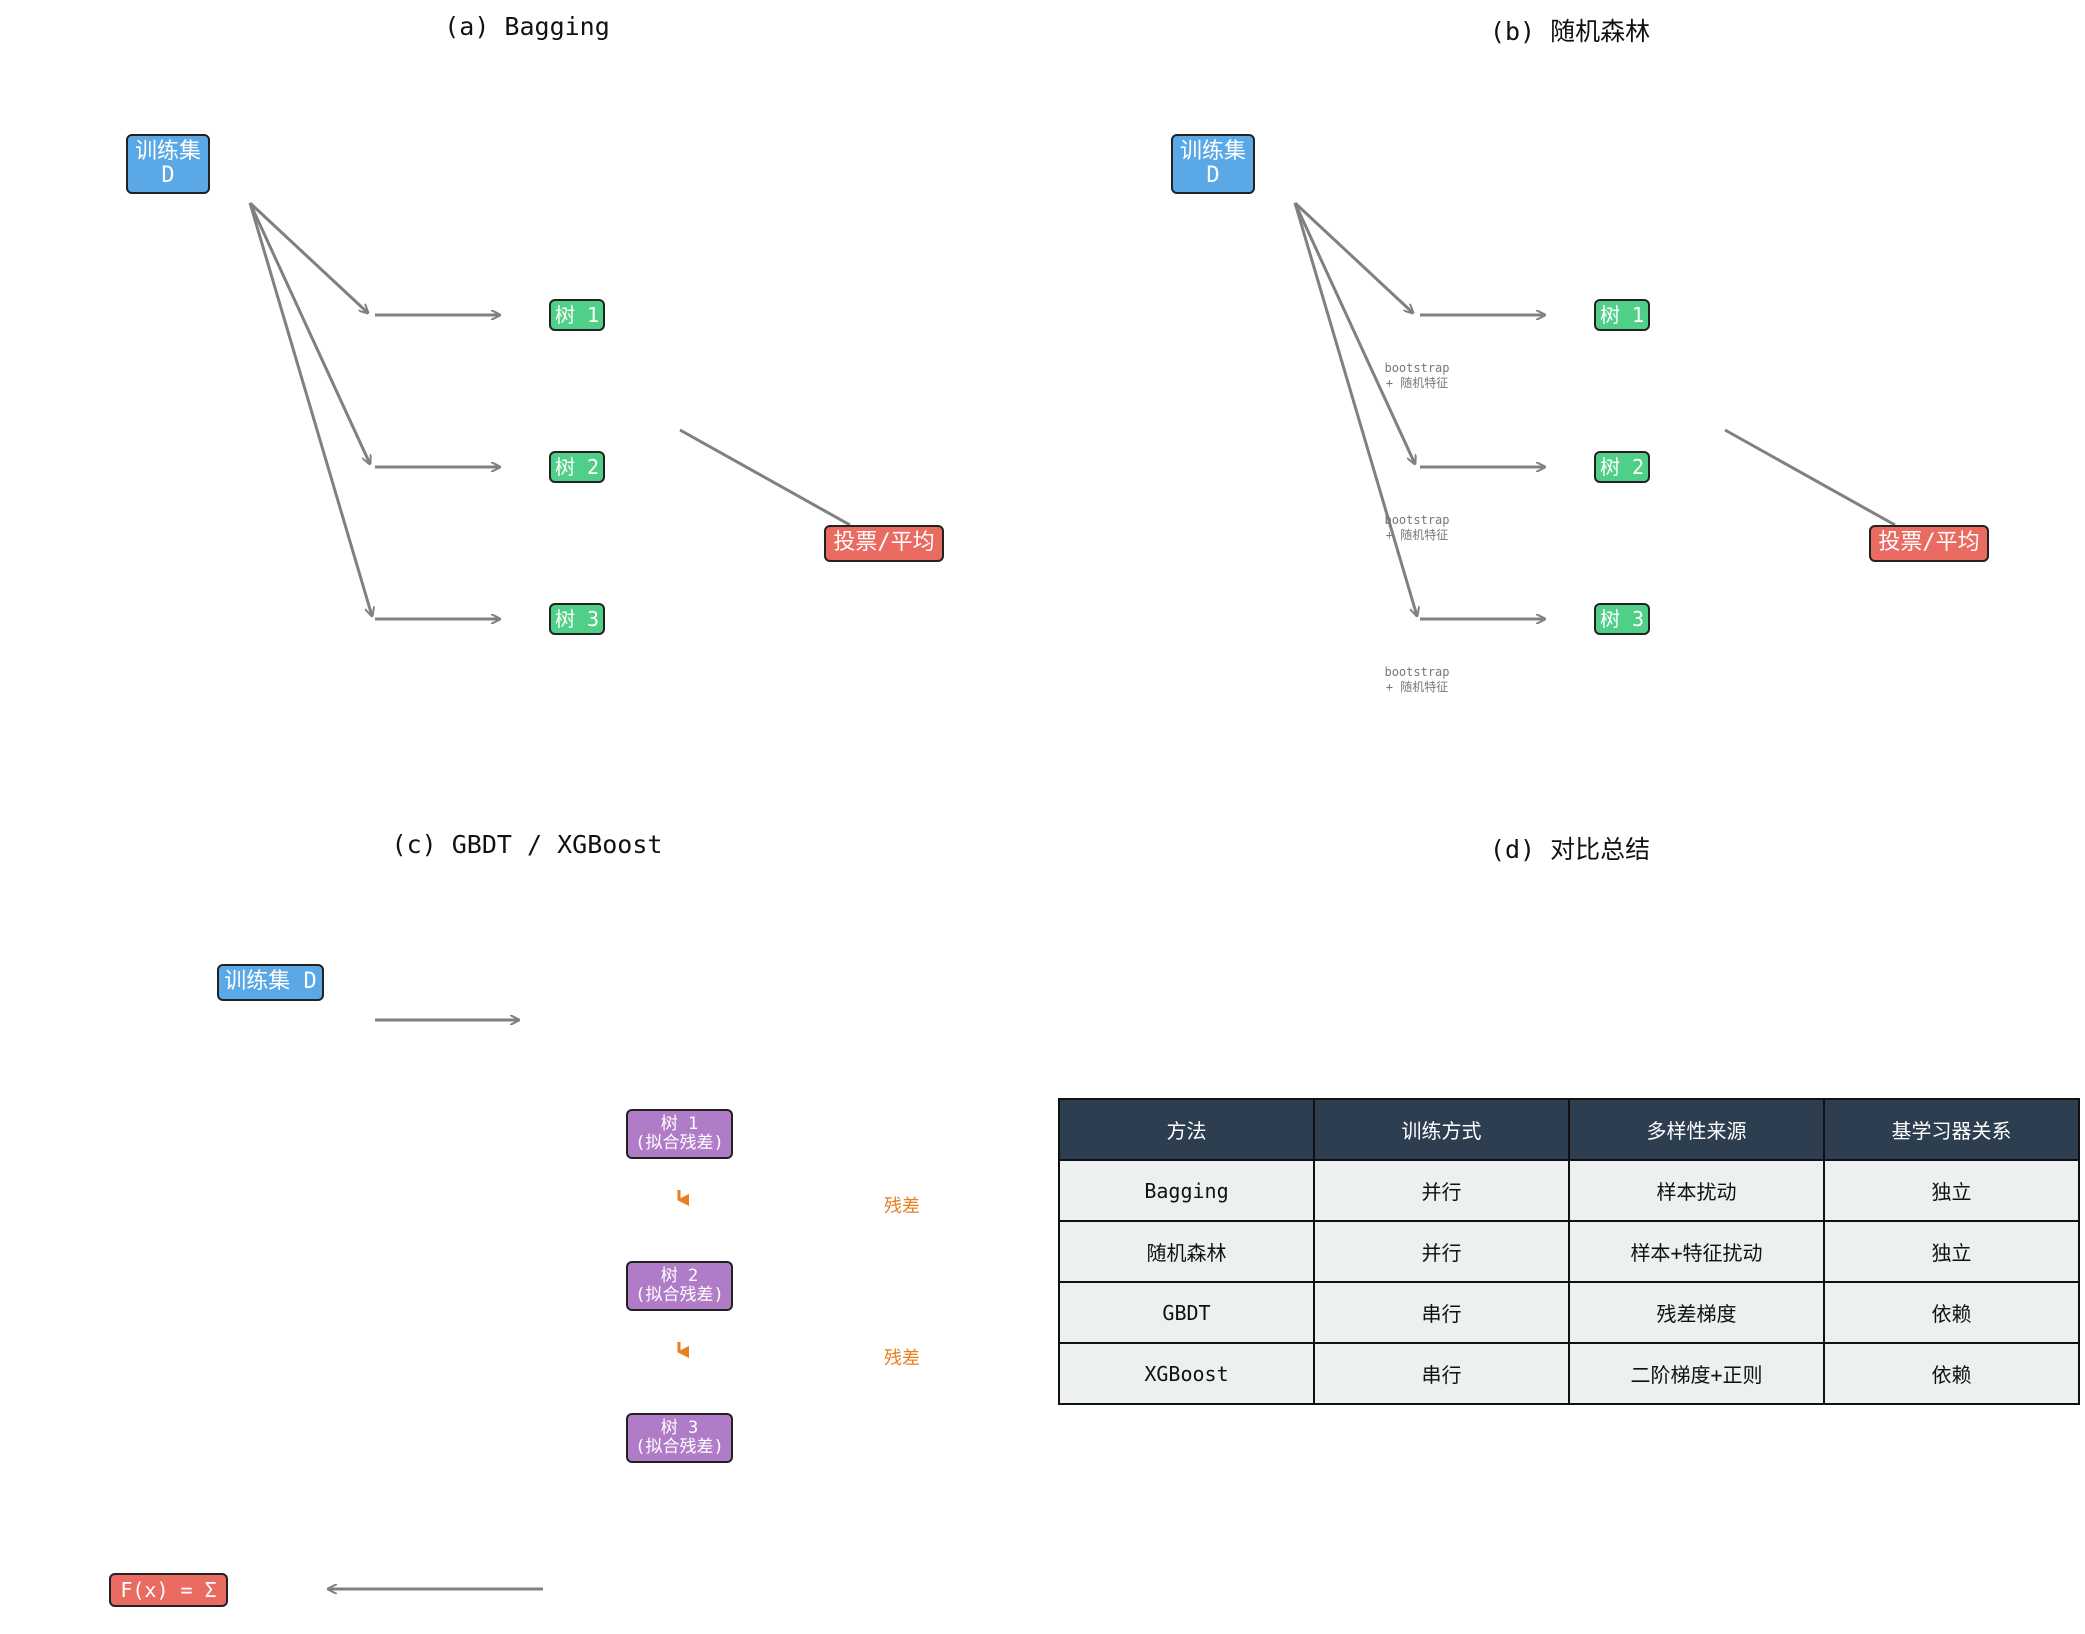 The width and height of the screenshot is (2085, 1634). What do you see at coordinates (1696, 1251) in the screenshot?
I see `table-cell: 样本+特征扰动` at bounding box center [1696, 1251].